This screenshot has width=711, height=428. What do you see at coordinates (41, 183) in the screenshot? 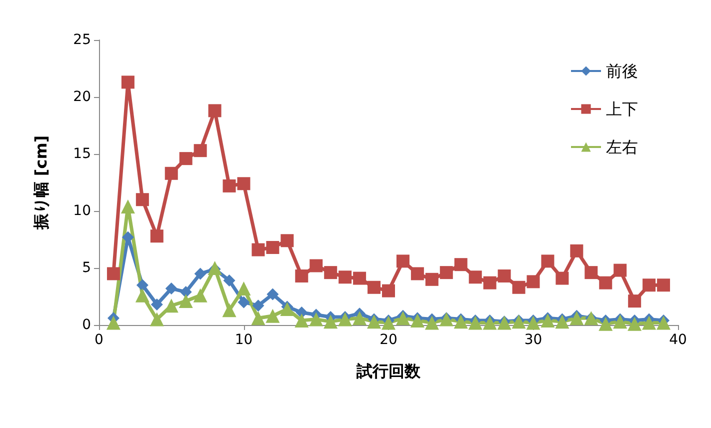
I see `y-axis-title: 振り幅 [cm]` at bounding box center [41, 183].